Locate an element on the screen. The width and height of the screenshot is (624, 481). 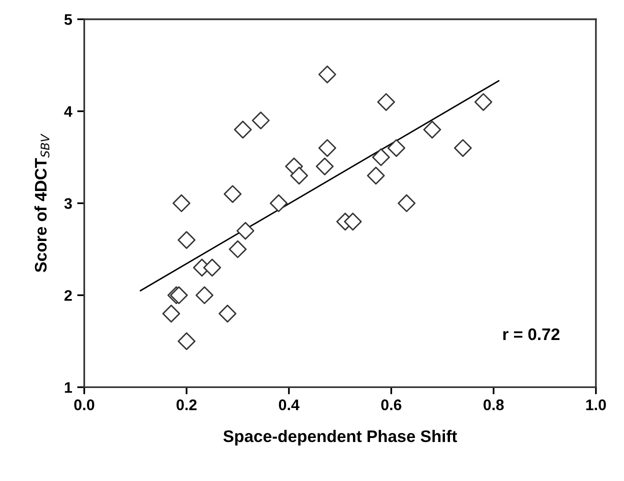
x-axis-title: Space-dependent Phase Shift is located at coordinates (340, 438).